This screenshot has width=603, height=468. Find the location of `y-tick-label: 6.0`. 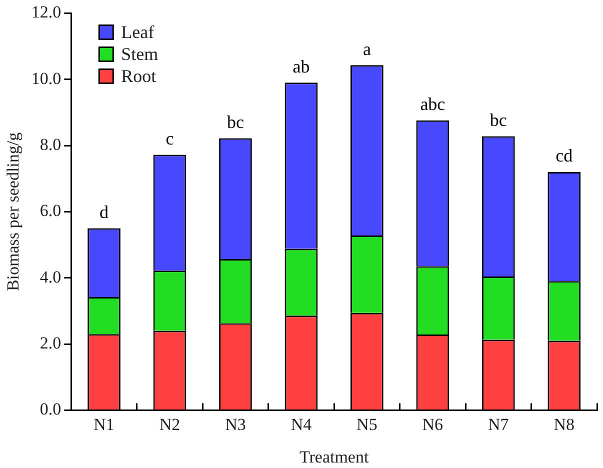

y-tick-label: 6.0 is located at coordinates (51, 210).